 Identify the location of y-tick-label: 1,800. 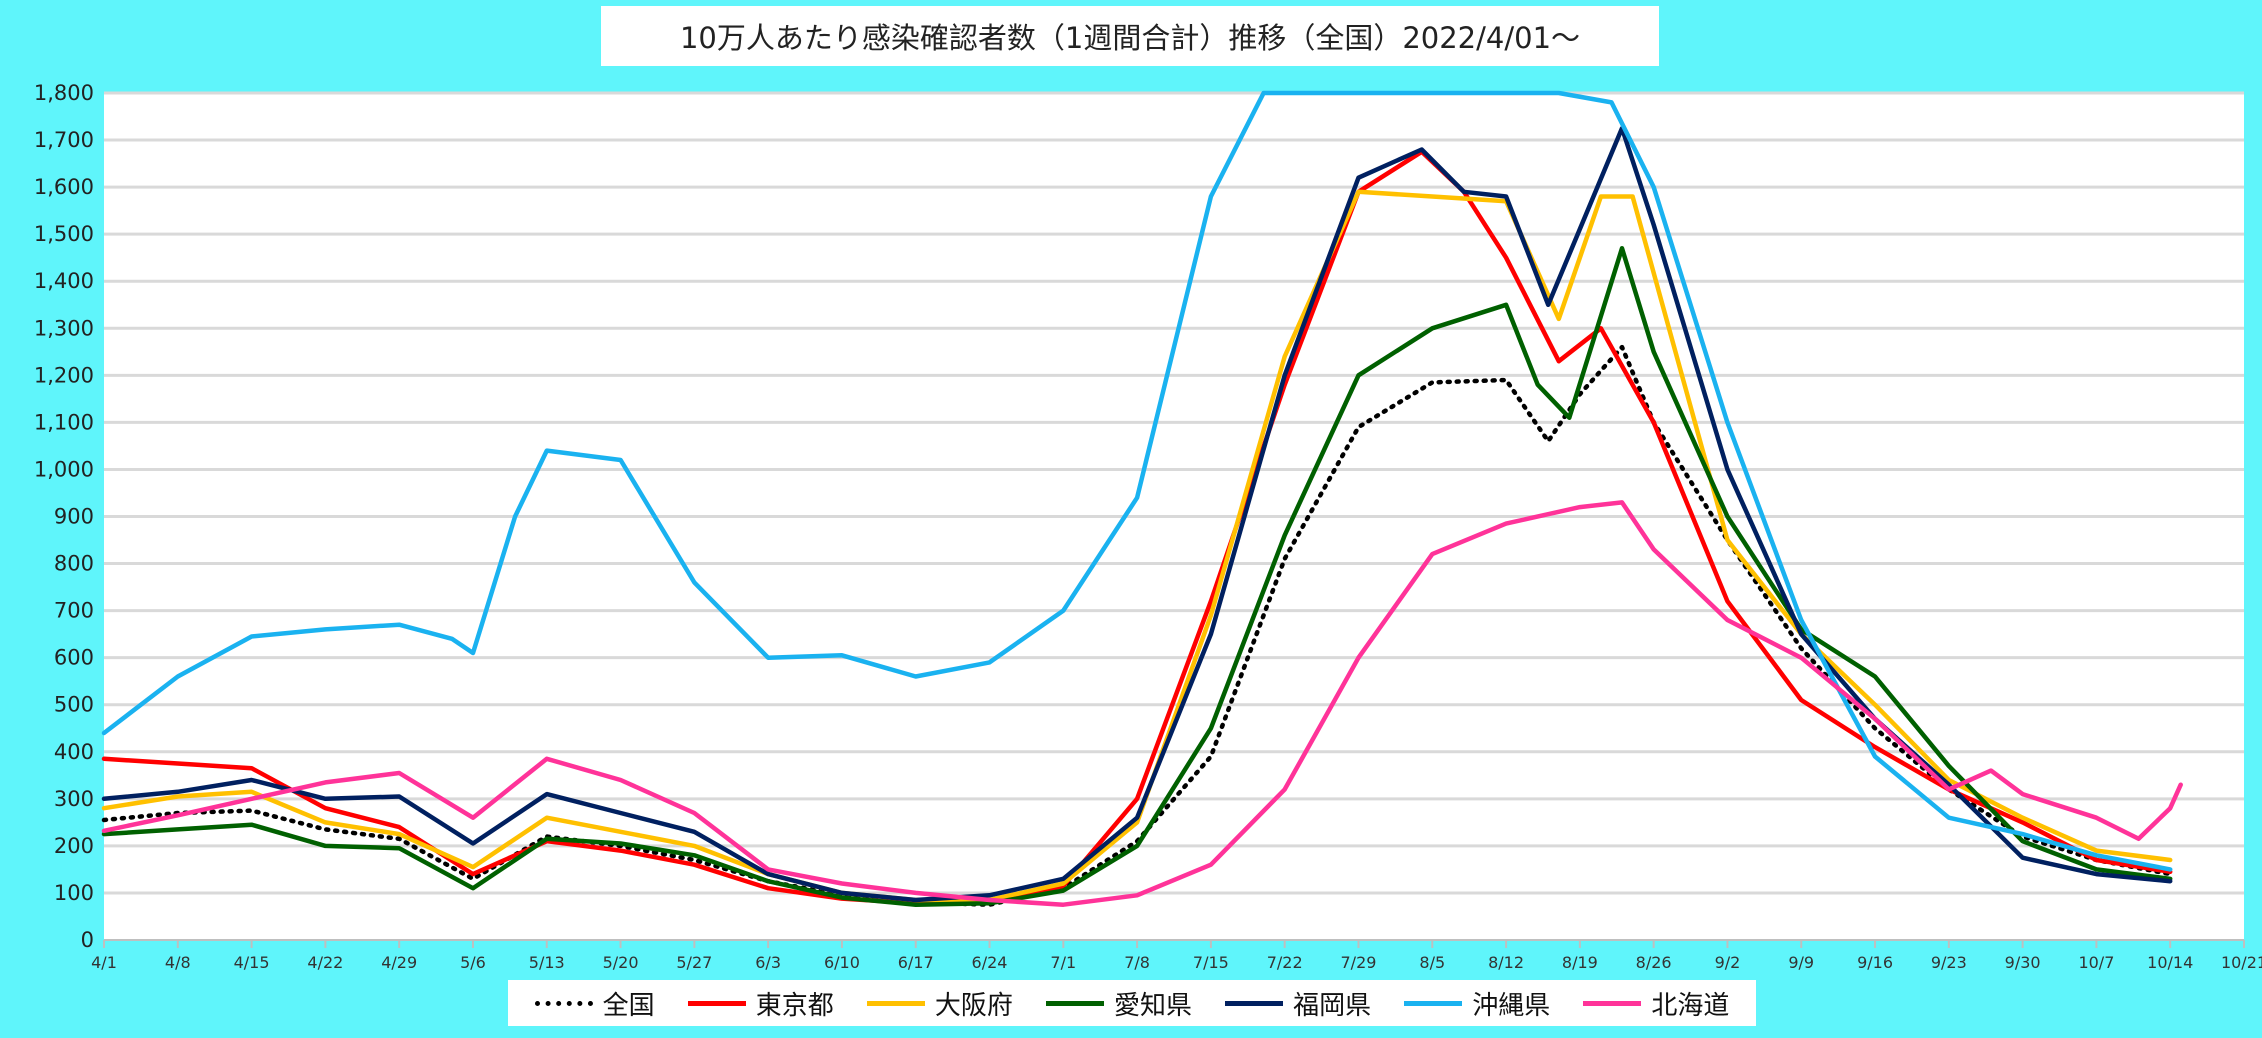
(64, 93).